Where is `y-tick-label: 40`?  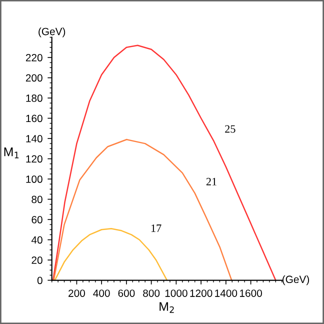
y-tick-label: 40 is located at coordinates (36, 240).